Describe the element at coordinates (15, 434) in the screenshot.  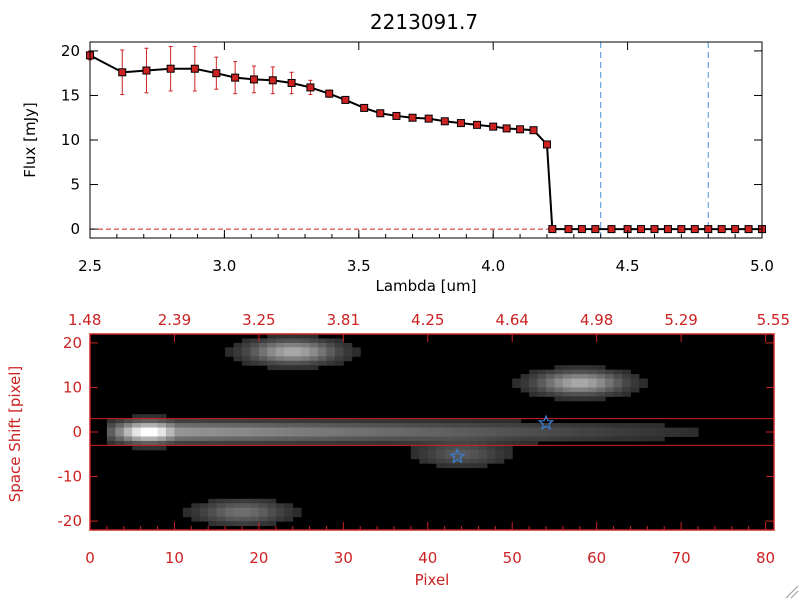
I see `image-y-label: Space Shift [pixel]` at that location.